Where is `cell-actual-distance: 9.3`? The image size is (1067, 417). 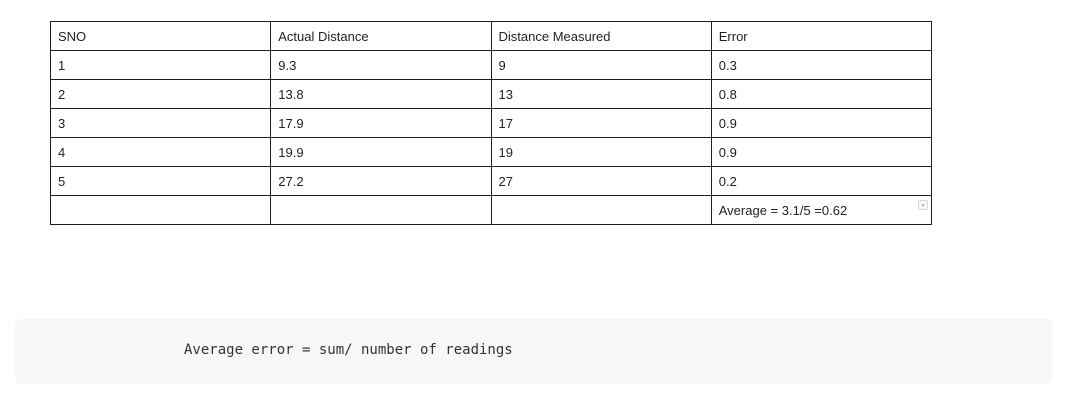 cell-actual-distance: 9.3 is located at coordinates (381, 65).